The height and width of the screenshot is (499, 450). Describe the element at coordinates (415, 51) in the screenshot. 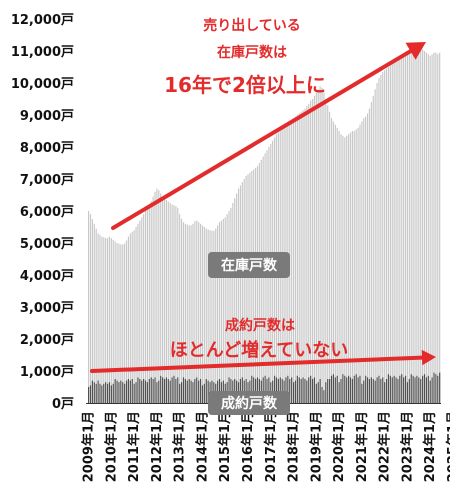

I see `inventory-trend-arrow-head` at that location.